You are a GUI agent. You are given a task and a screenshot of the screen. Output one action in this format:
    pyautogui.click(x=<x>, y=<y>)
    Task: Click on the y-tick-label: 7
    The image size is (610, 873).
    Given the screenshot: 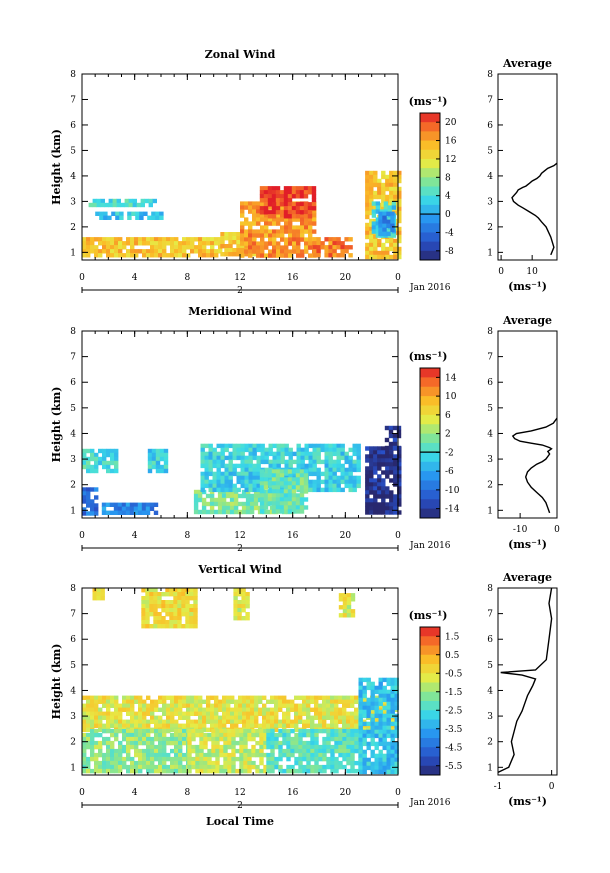 What is the action you would take?
    pyautogui.click(x=73, y=358)
    